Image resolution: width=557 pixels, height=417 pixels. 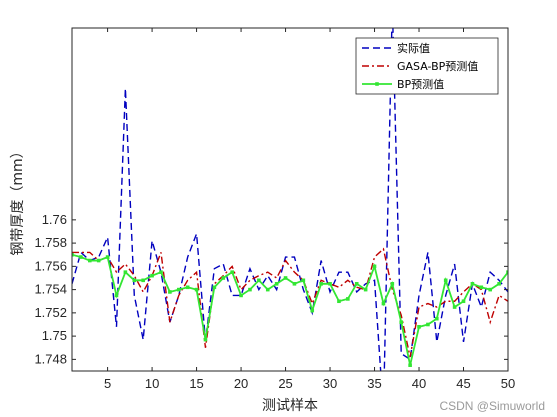 What do you see at coordinates (54, 335) in the screenshot?
I see `y-tick-label: 1.75` at bounding box center [54, 335].